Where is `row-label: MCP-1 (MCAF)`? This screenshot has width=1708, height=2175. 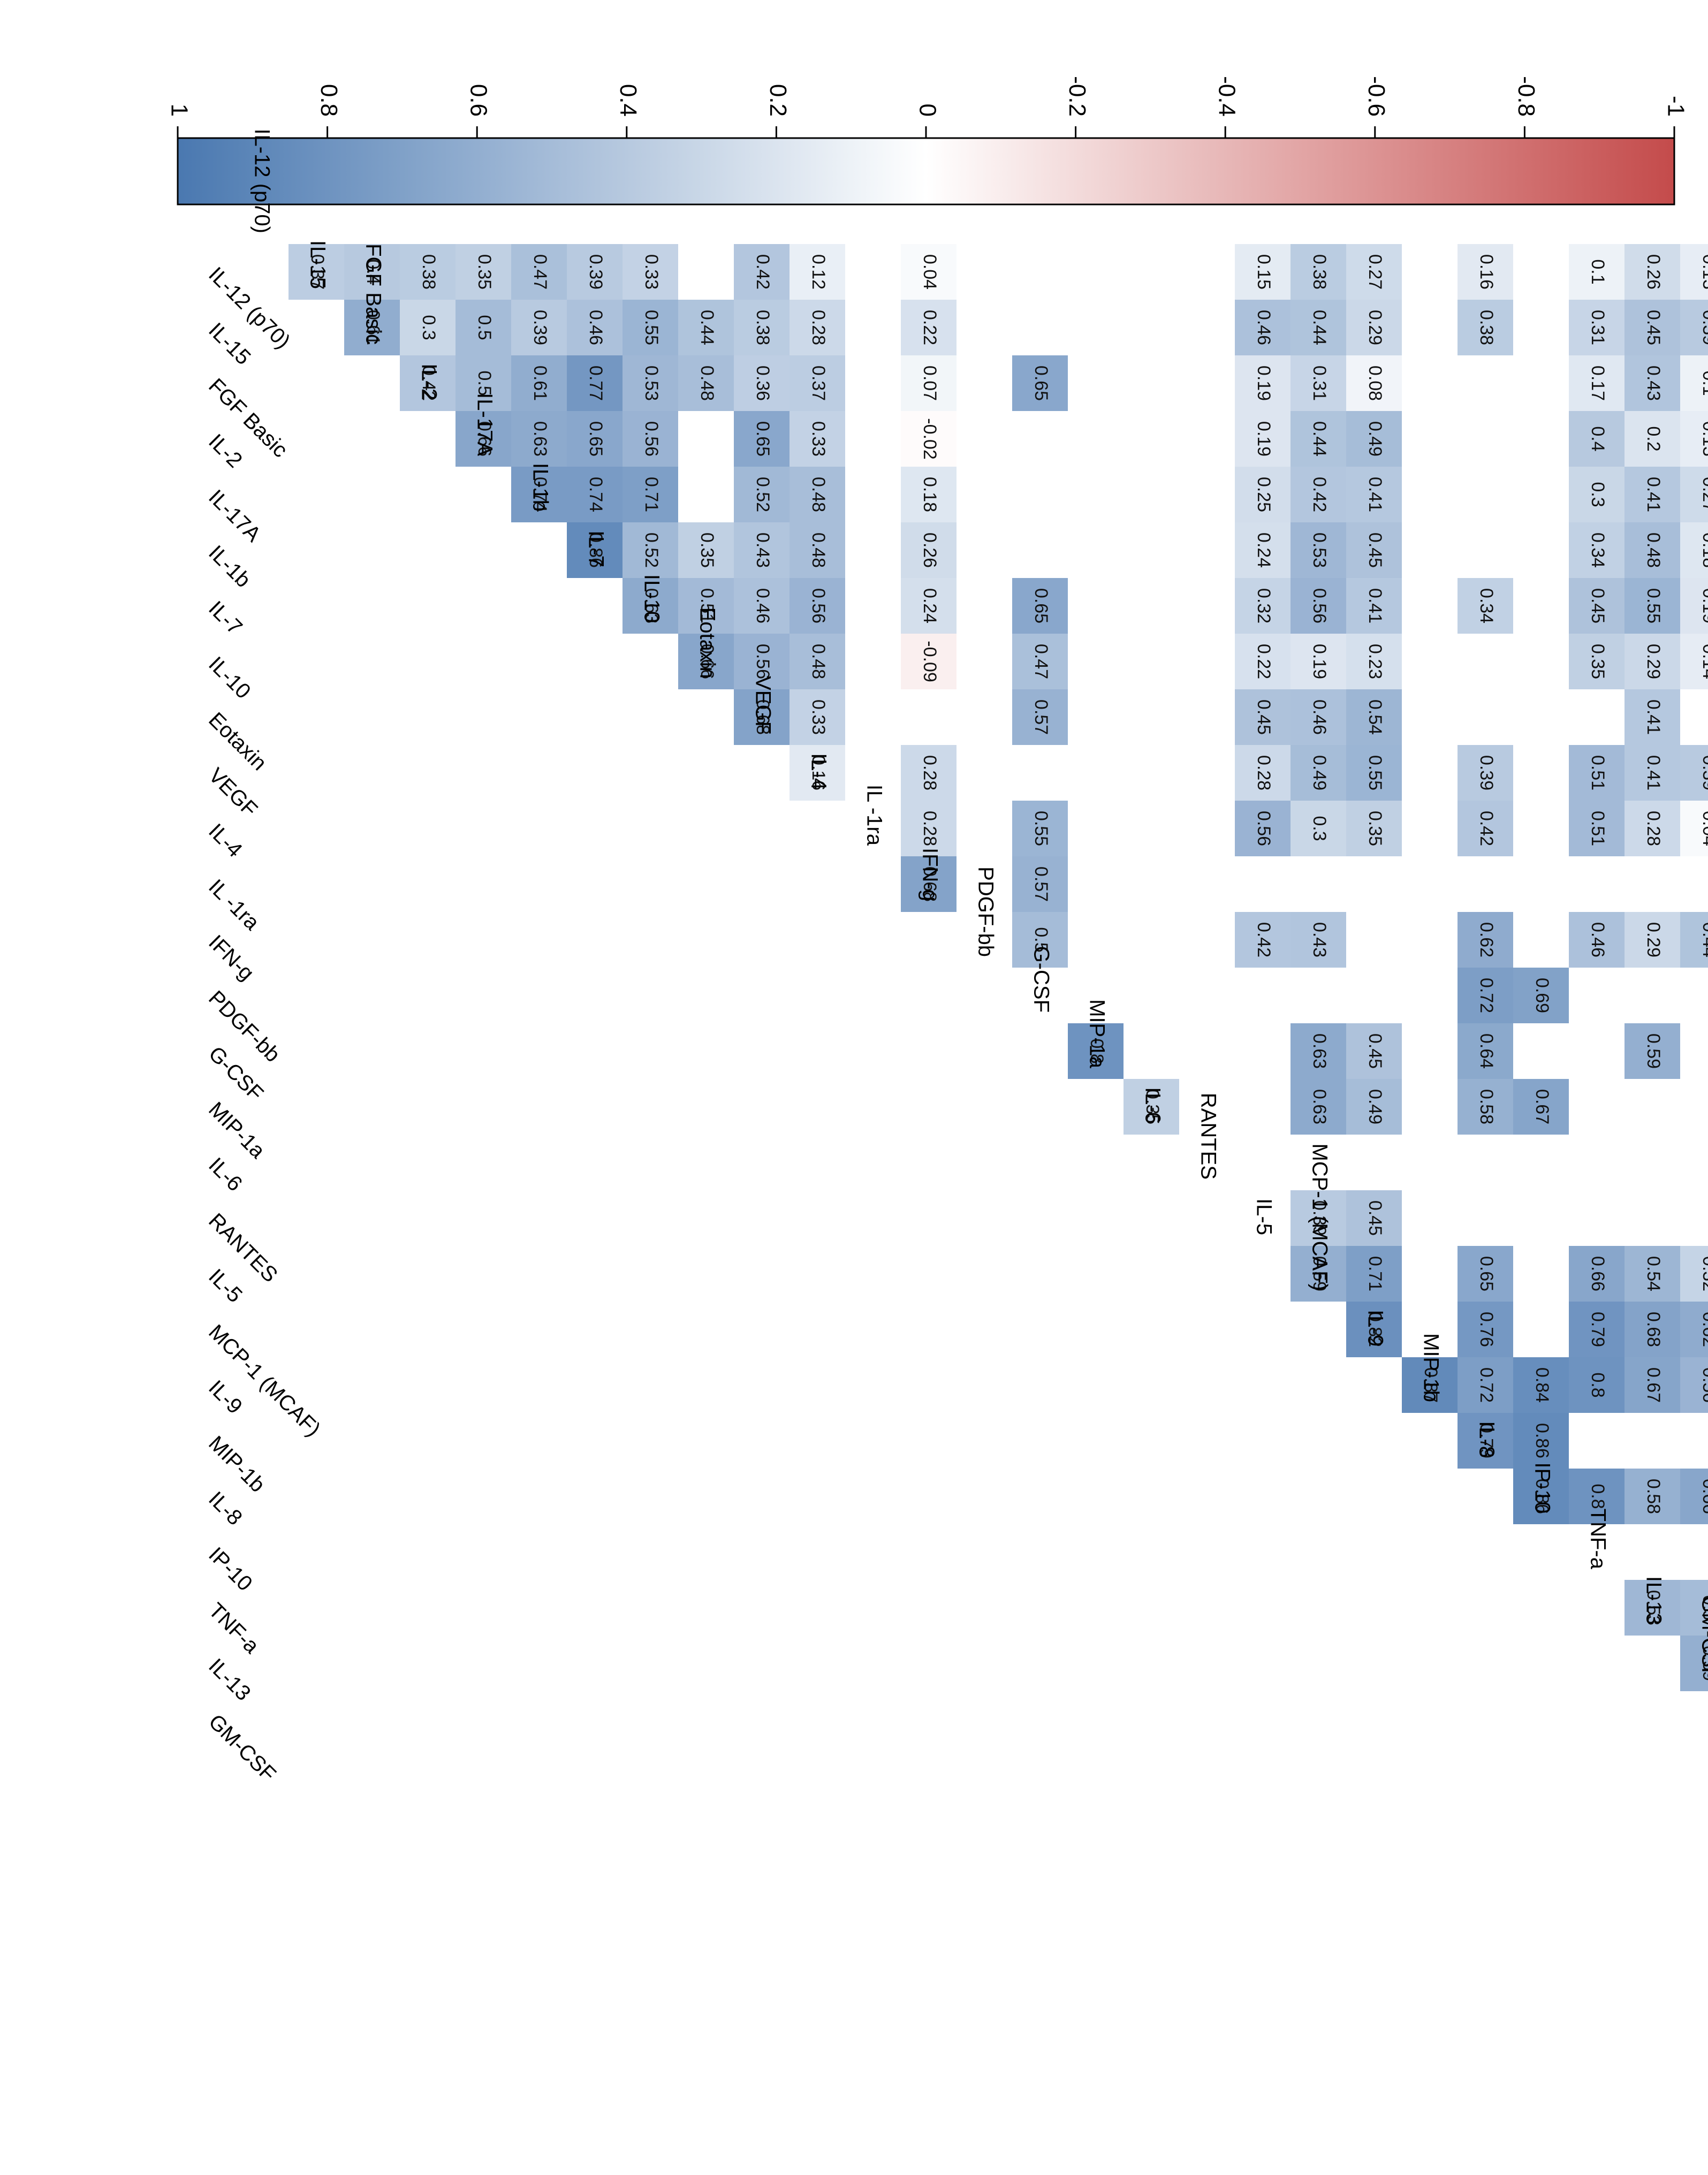
row-label: MCP-1 (MCAF) is located at coordinates (1319, 1217).